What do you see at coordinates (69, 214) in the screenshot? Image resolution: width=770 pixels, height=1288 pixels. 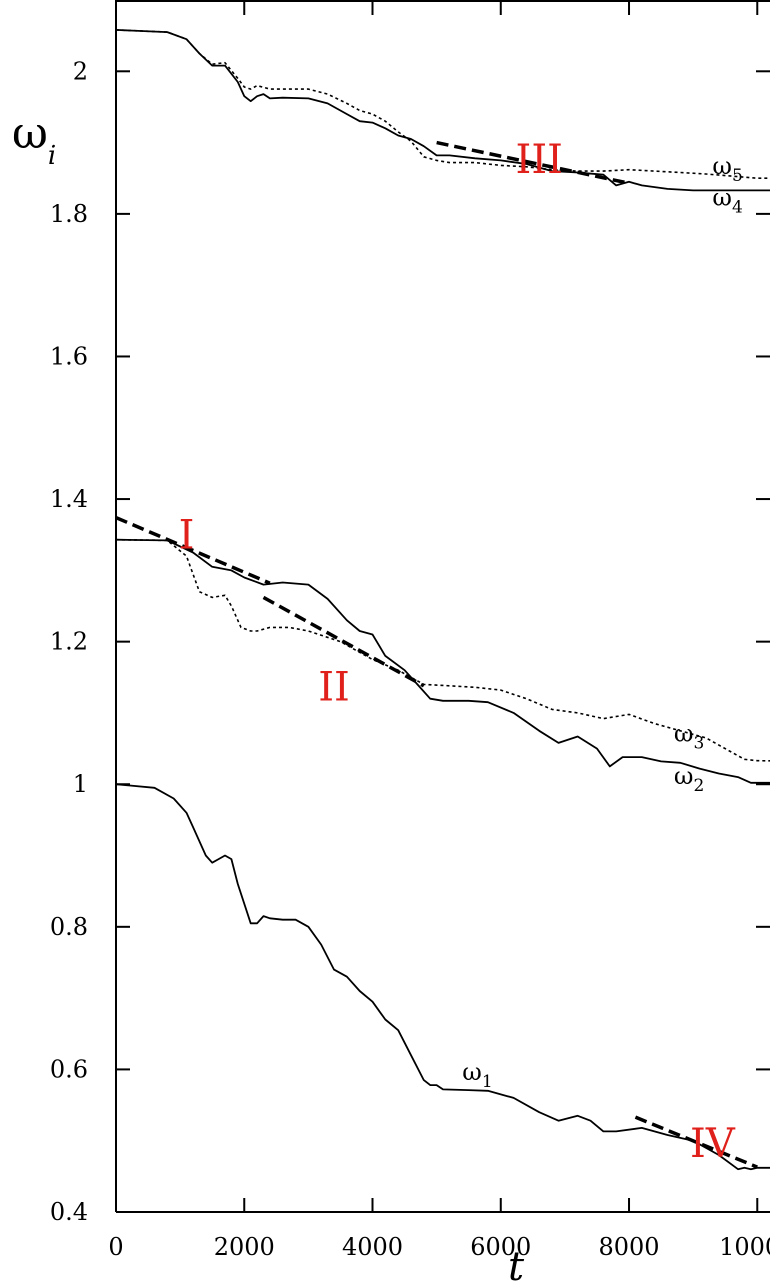 I see `y-tick-label-7: 1.8` at bounding box center [69, 214].